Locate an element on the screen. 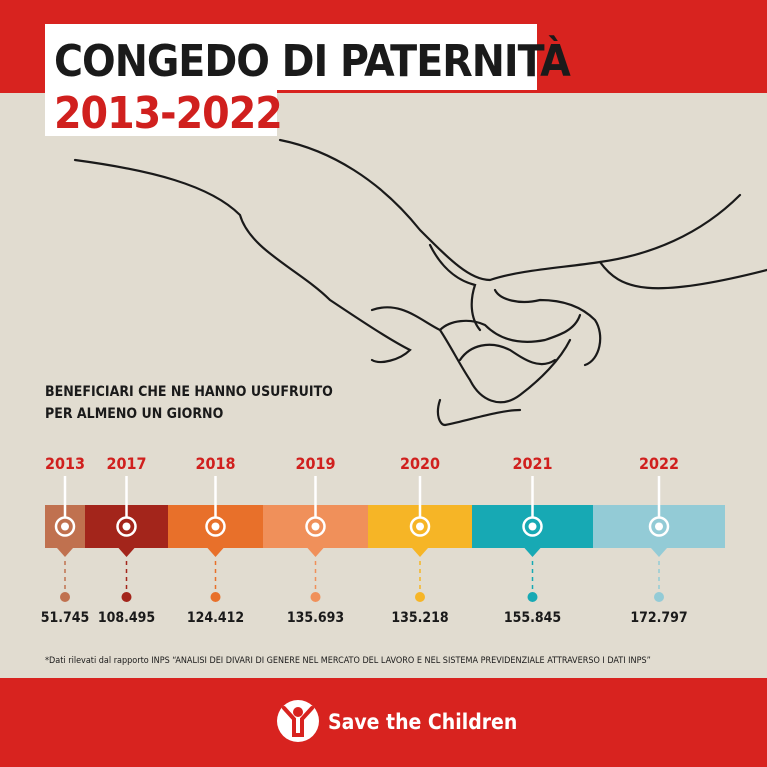  value-label: 135.218 is located at coordinates (419, 618).